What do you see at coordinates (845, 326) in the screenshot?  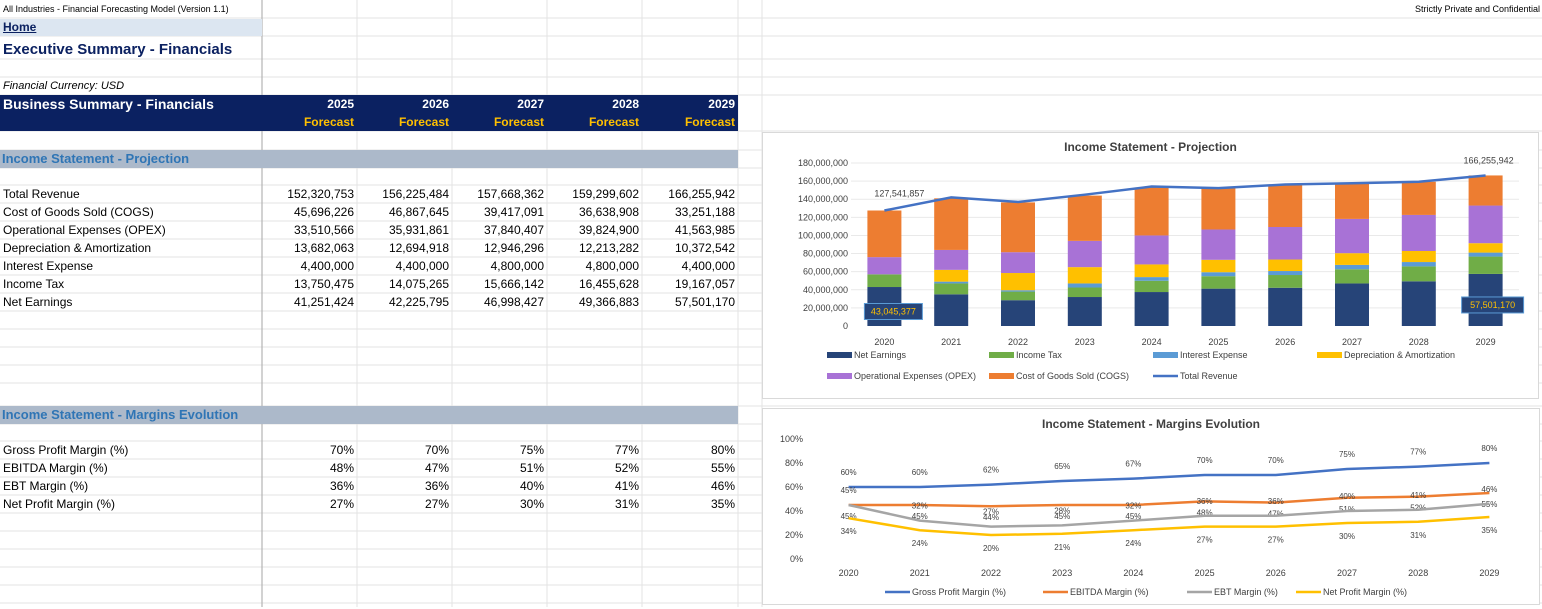 I see `y-tick-label: 0` at bounding box center [845, 326].